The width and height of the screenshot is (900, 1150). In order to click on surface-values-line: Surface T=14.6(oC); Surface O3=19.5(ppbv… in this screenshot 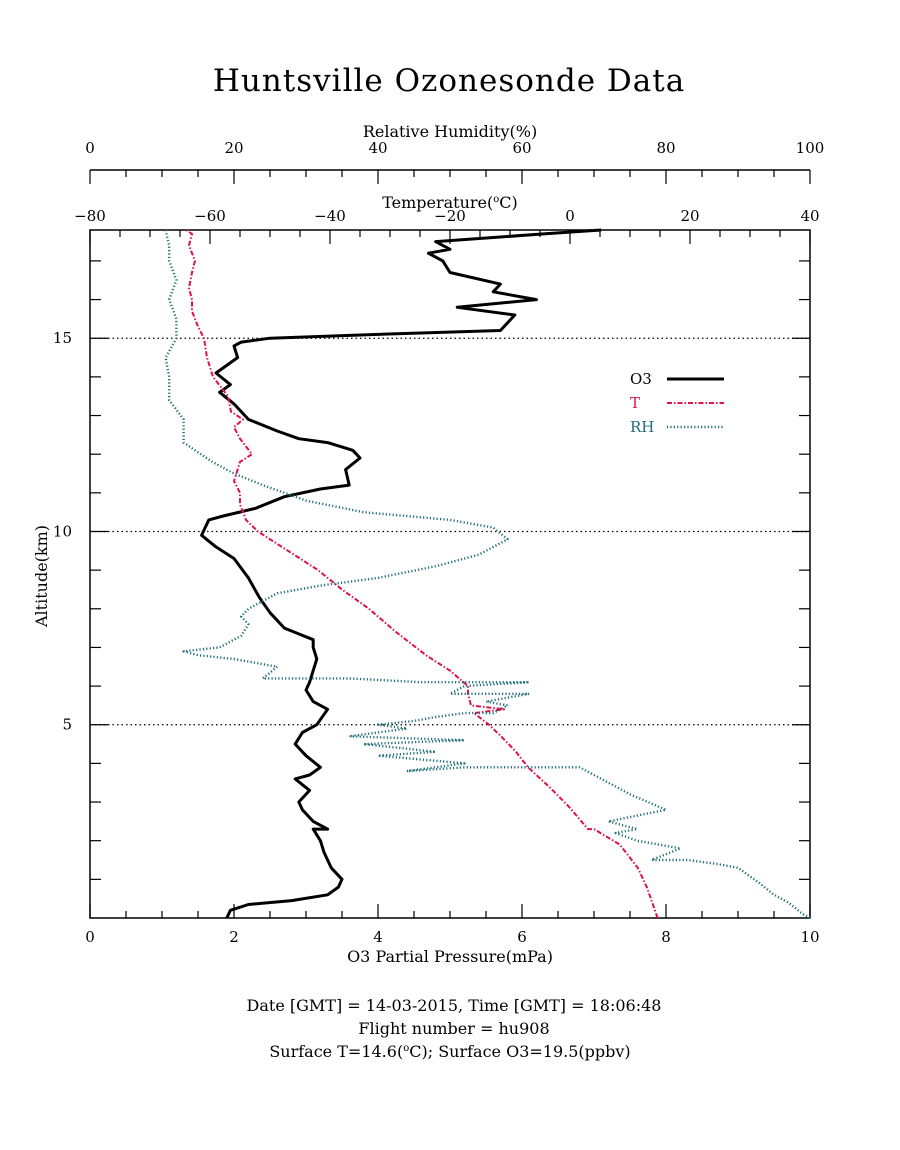, I will do `click(449, 1051)`.